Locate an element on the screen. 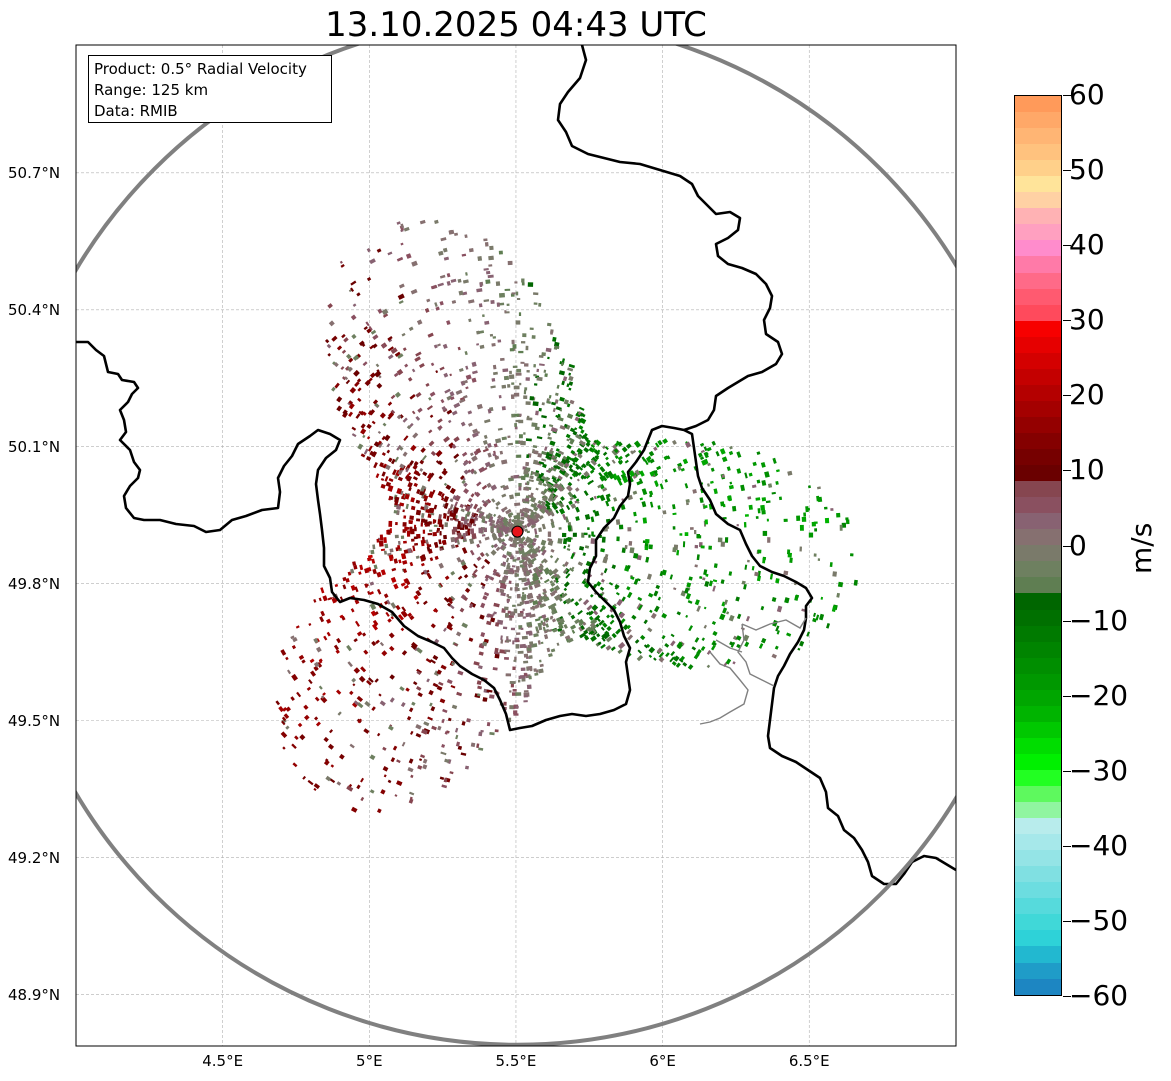  chart-title: 13.10.2025 04:43 UTC is located at coordinates (516, 25).